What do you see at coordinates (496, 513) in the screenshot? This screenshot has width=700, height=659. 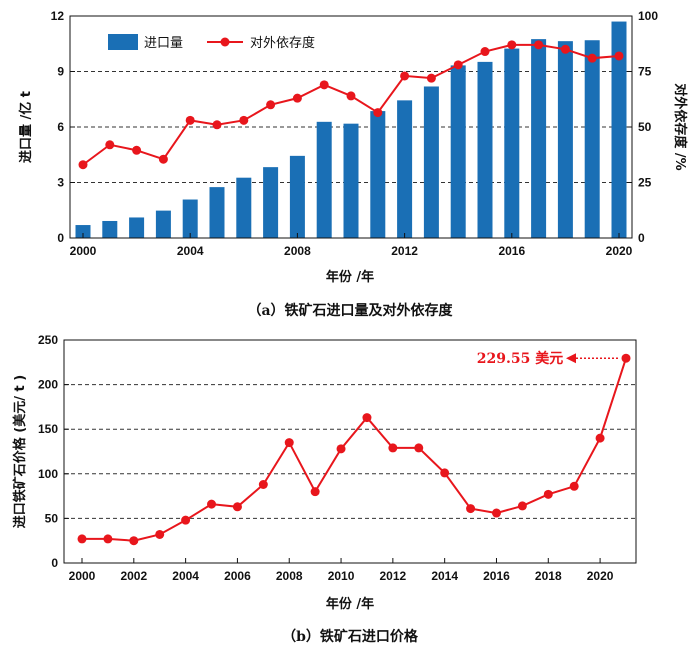 I see `point-price-2016` at bounding box center [496, 513].